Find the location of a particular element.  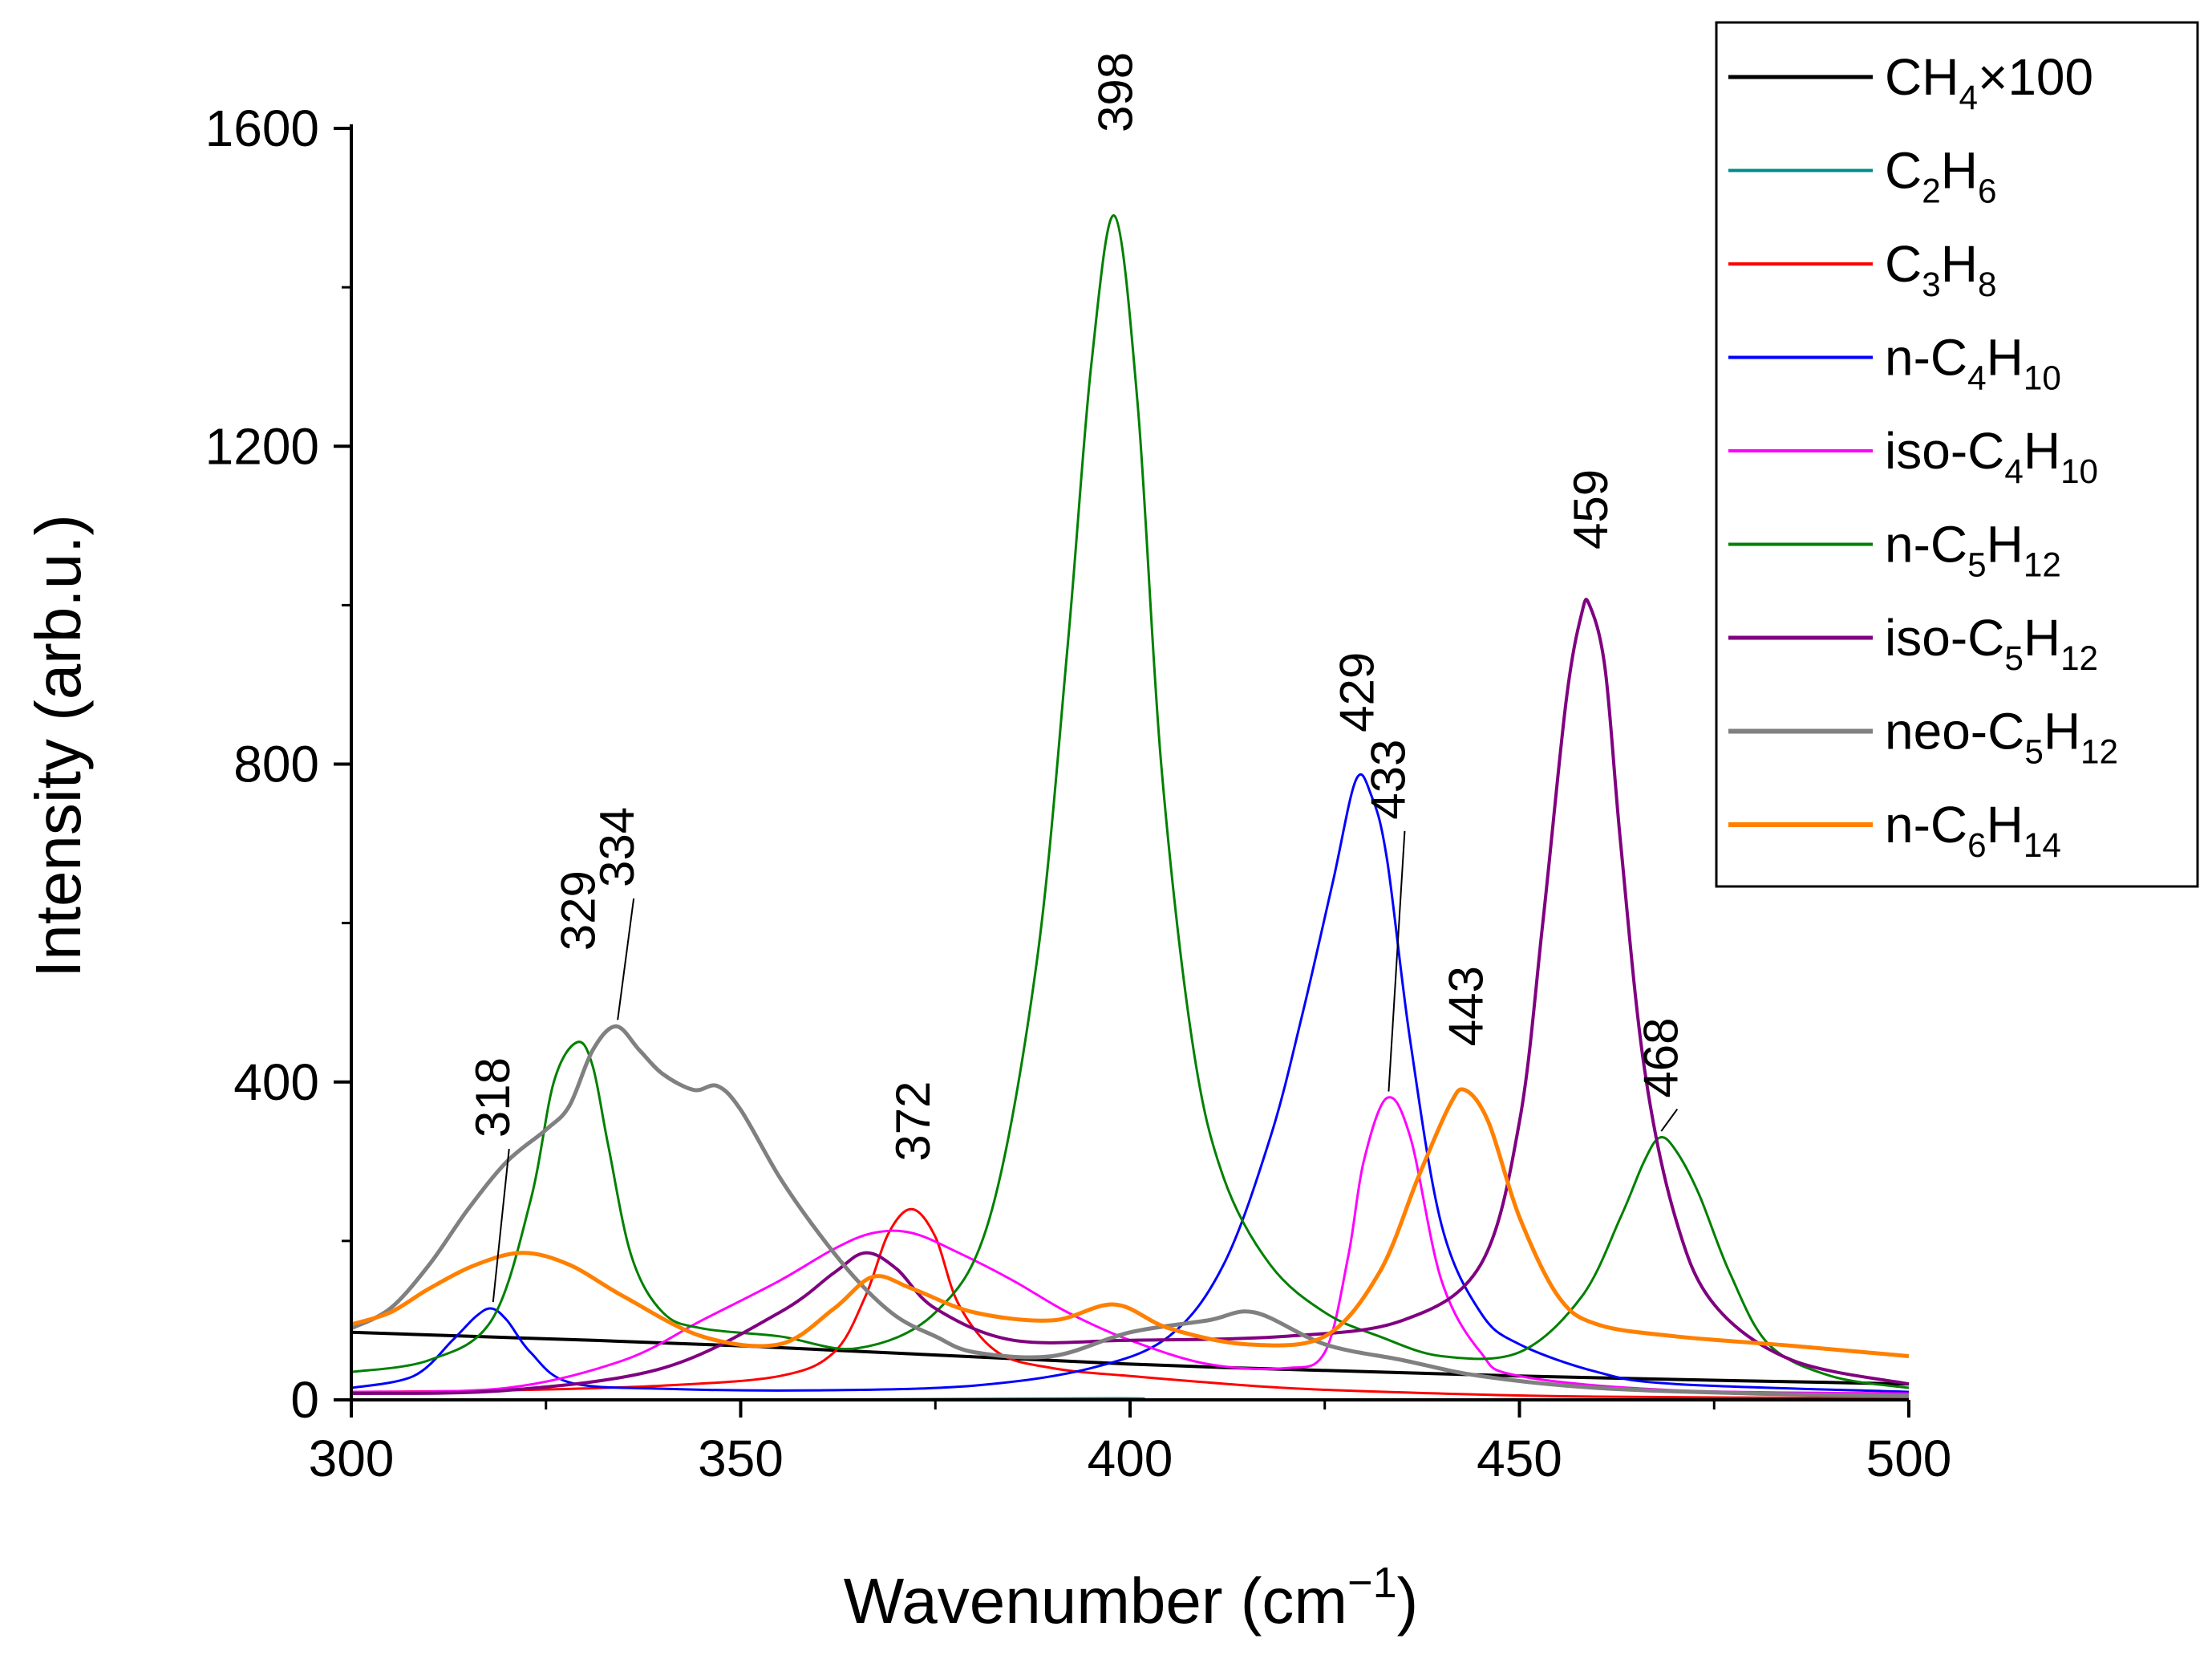

y-tick-label: 1200 is located at coordinates (262, 446).